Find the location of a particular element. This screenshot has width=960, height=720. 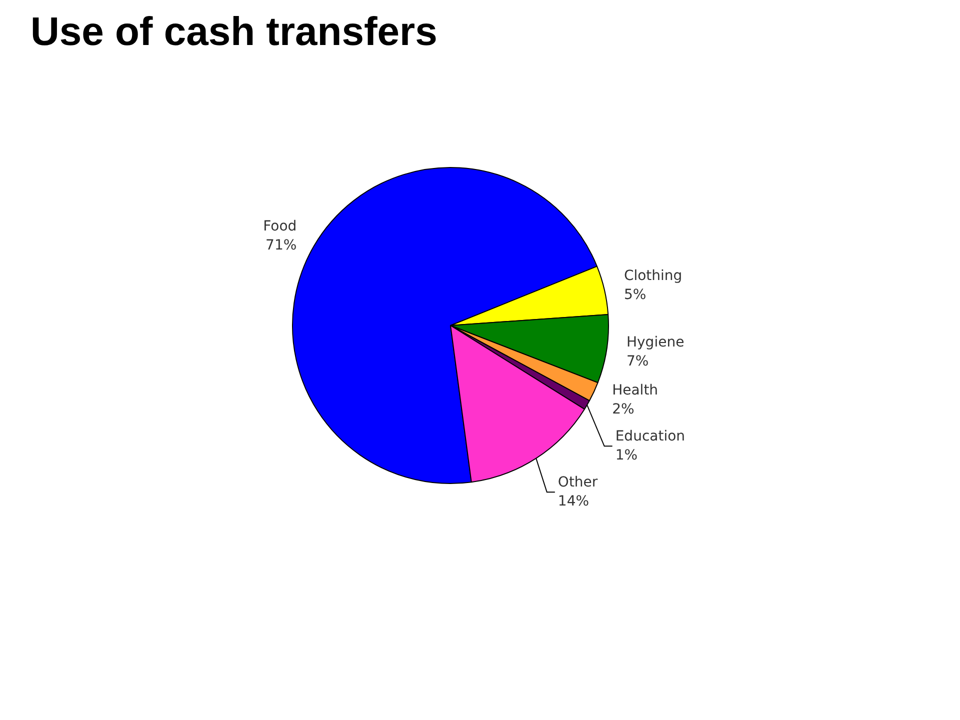

chart-title: Use of cash transfers is located at coordinates (234, 32).